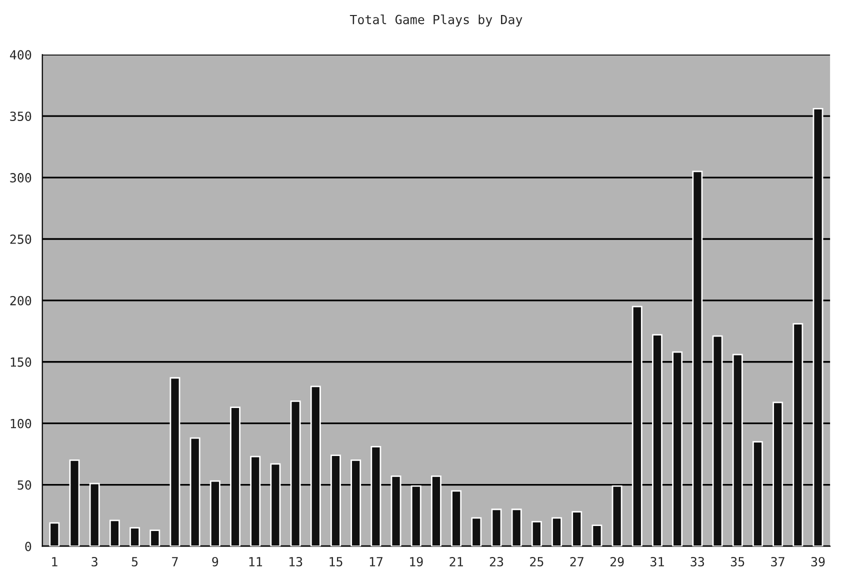 The width and height of the screenshot is (847, 575). Describe the element at coordinates (456, 561) in the screenshot. I see `x-tick-label: 21` at that location.